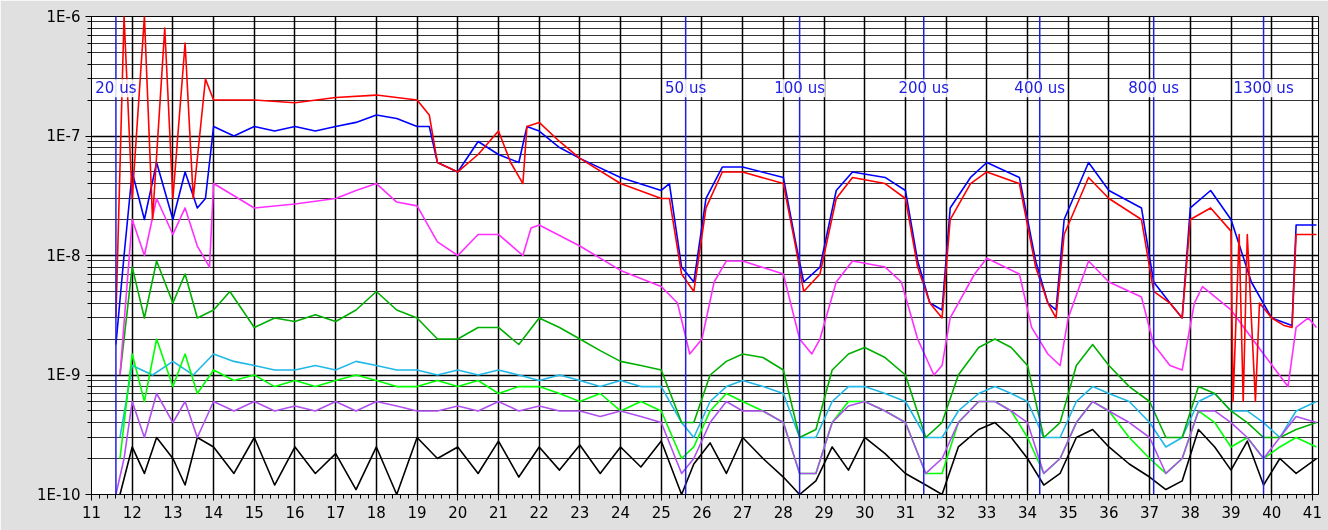  What do you see at coordinates (924, 88) in the screenshot?
I see `ref-line-label: 200 us` at bounding box center [924, 88].